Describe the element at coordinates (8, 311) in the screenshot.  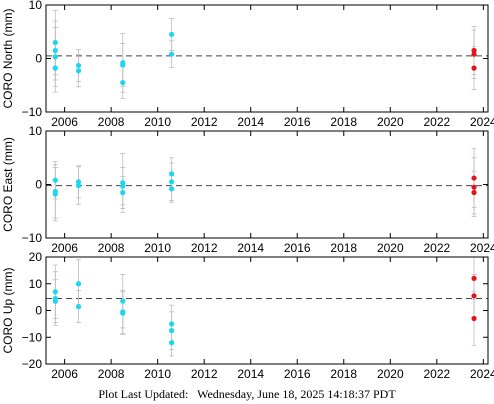
I see `y-axis-label: CORO Up (mm)` at that location.